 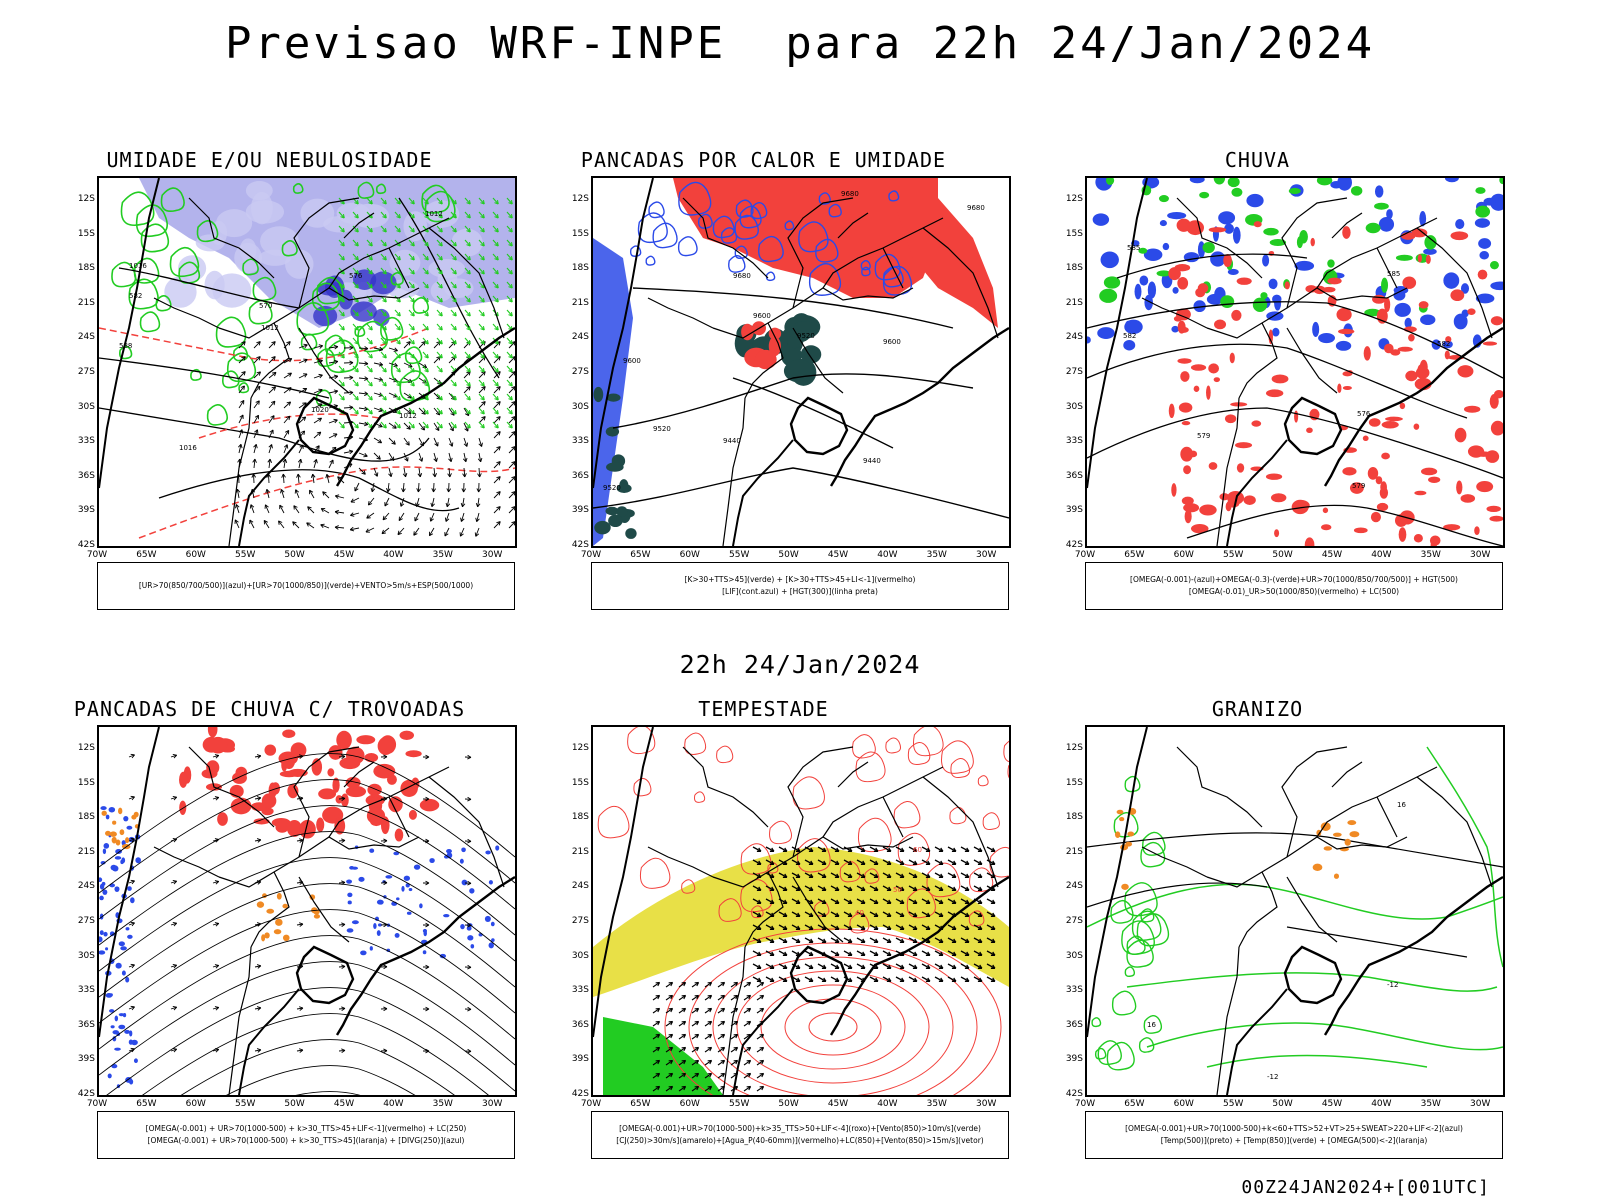 I want to click on contour-label: 9520, so click(x=806, y=336).